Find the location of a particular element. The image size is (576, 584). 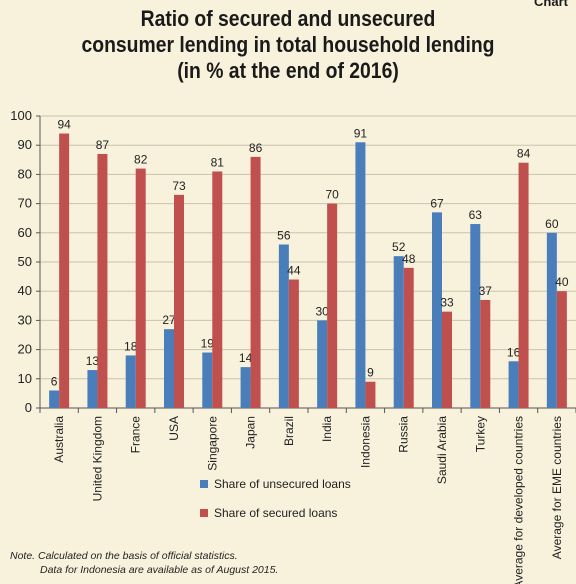

corner-label: Chart is located at coordinates (551, 4).